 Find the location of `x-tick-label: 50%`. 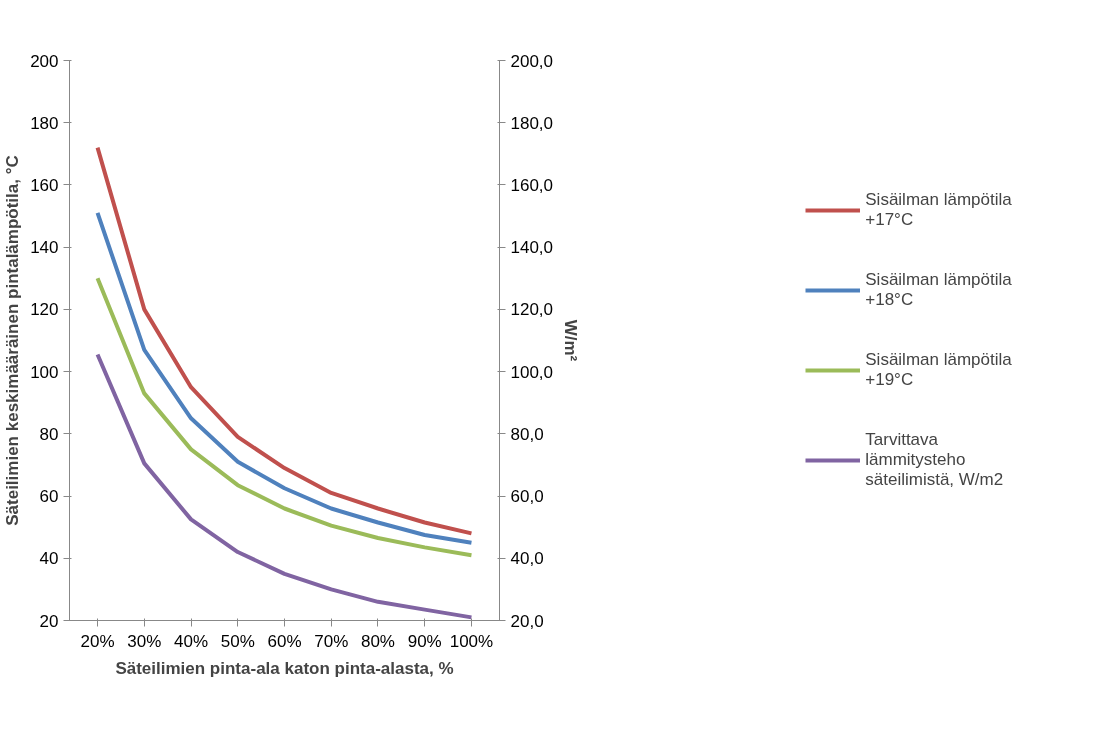

x-tick-label: 50% is located at coordinates (237, 641).